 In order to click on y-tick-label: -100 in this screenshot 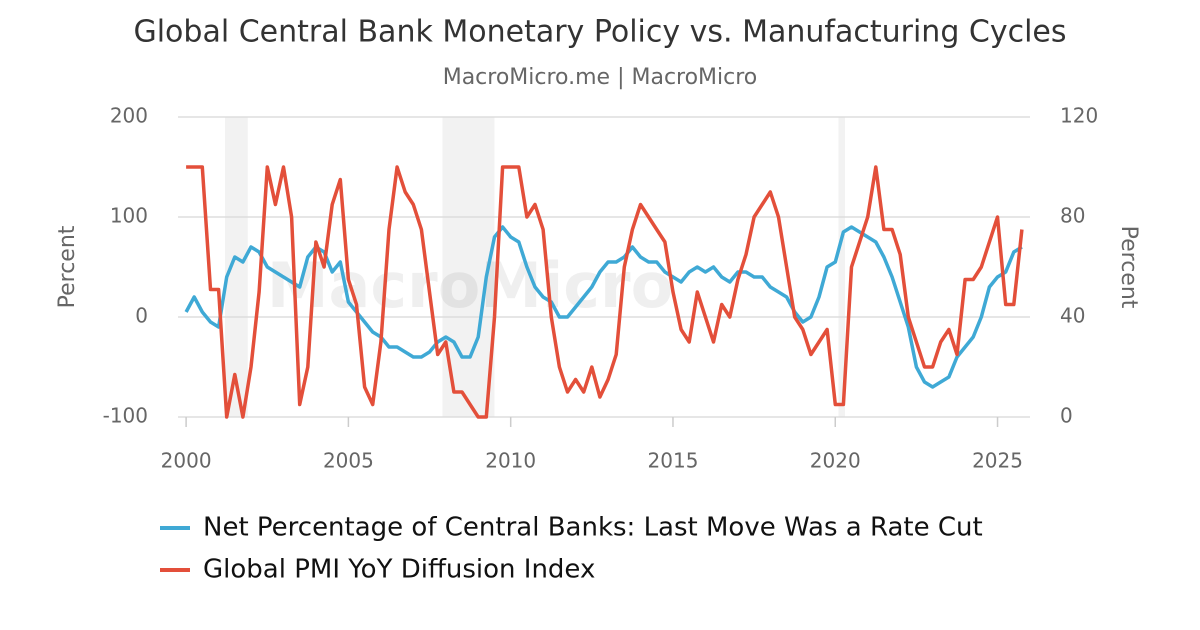, I will do `click(125, 416)`.